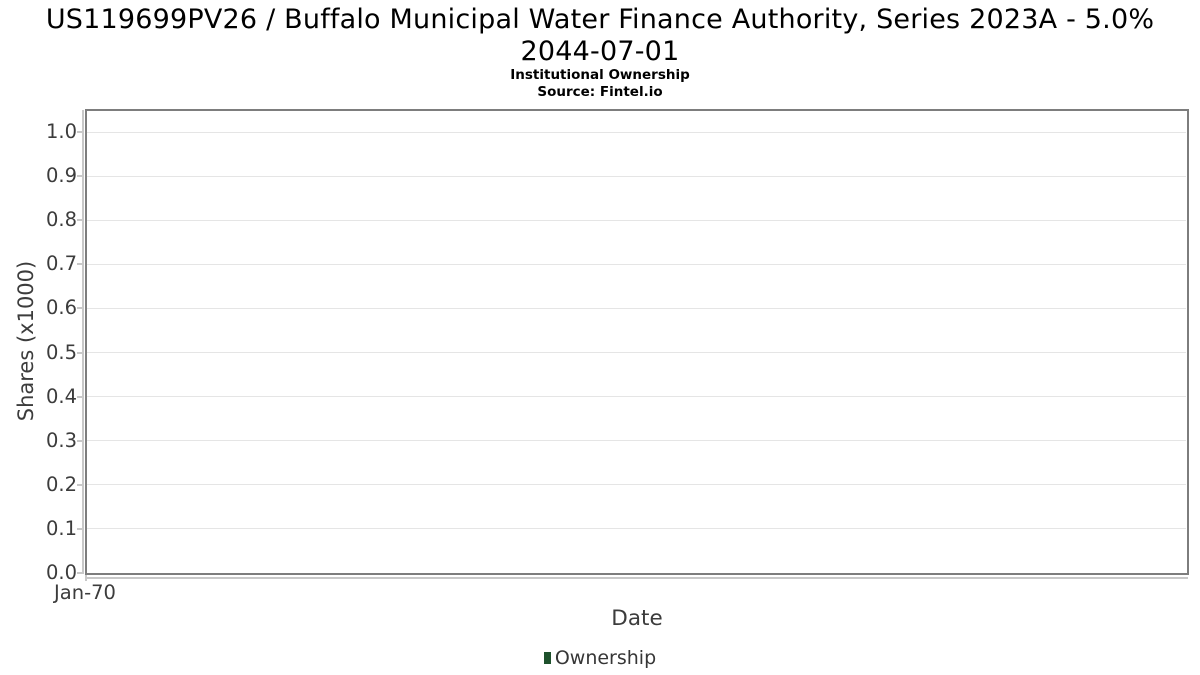 The height and width of the screenshot is (675, 1200). What do you see at coordinates (86, 578) in the screenshot?
I see `x-axis-tick` at bounding box center [86, 578].